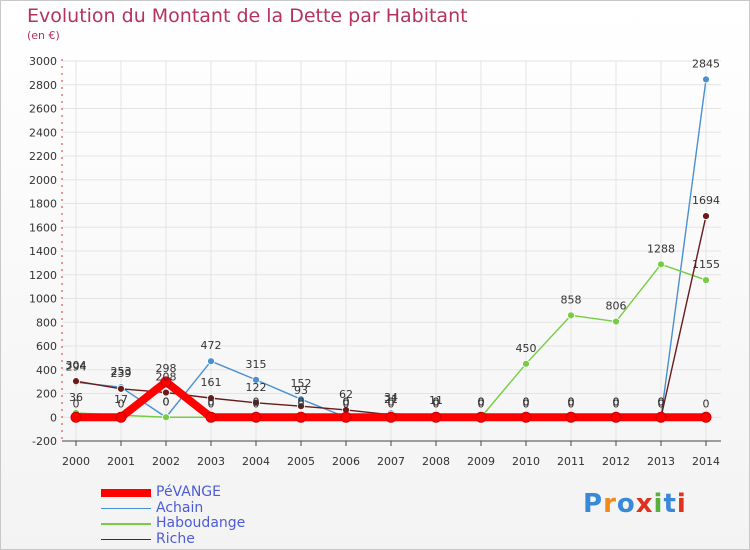 This screenshot has width=750, height=550. I want to click on x-tick-label: 2007, so click(391, 461).